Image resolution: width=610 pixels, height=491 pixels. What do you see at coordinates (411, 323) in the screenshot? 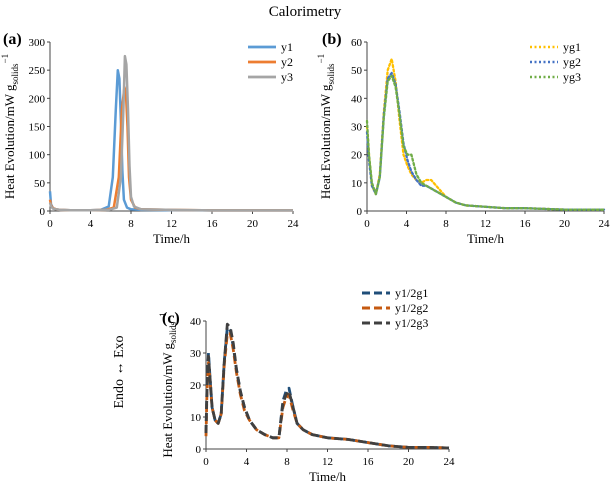
I see `legend-label: y1/2g3` at bounding box center [411, 323].